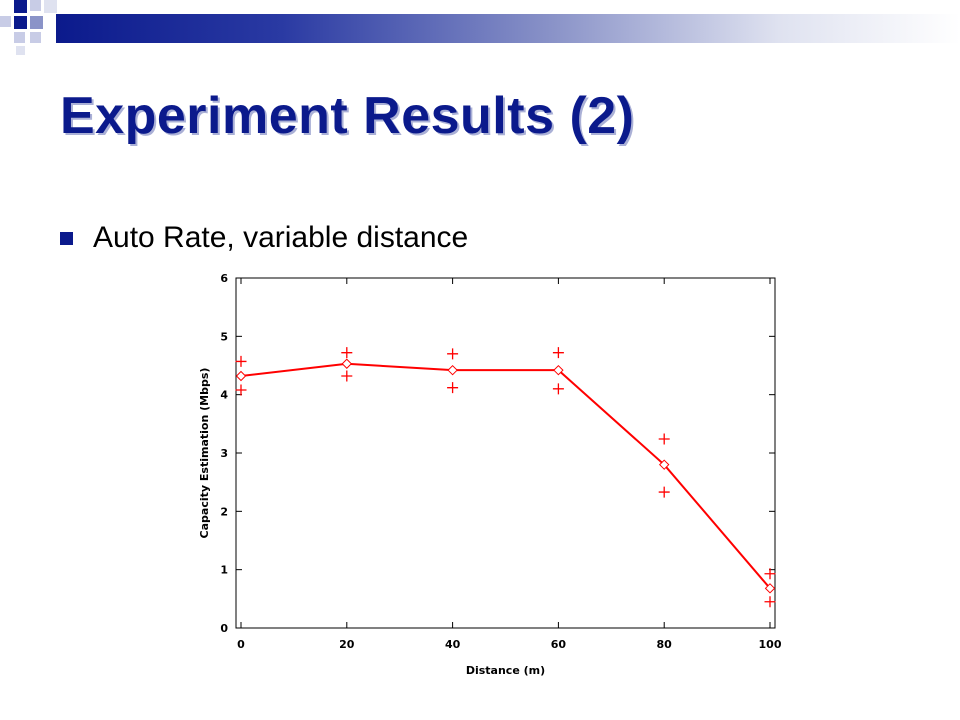 The width and height of the screenshot is (960, 720). Describe the element at coordinates (28, 27) in the screenshot. I see `decorative-squares` at that location.